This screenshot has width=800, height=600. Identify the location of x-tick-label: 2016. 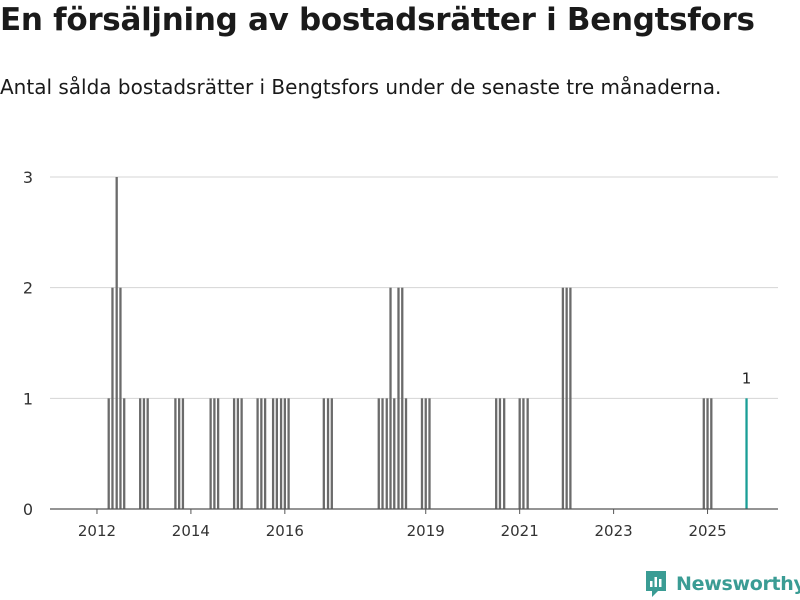
(285, 531).